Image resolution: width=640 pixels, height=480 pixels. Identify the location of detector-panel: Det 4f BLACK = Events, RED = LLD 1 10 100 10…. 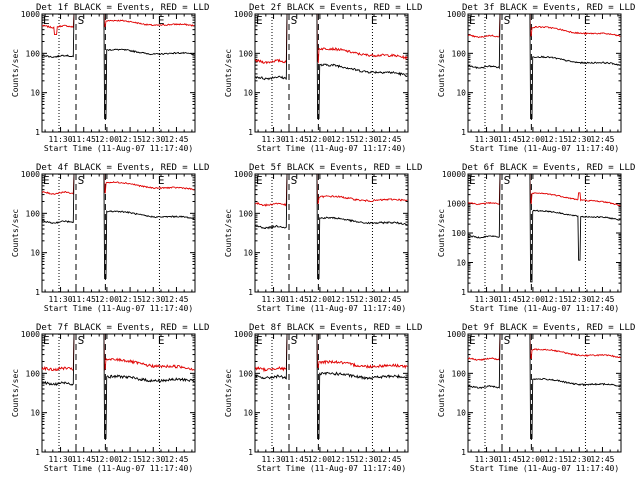
(110, 238).